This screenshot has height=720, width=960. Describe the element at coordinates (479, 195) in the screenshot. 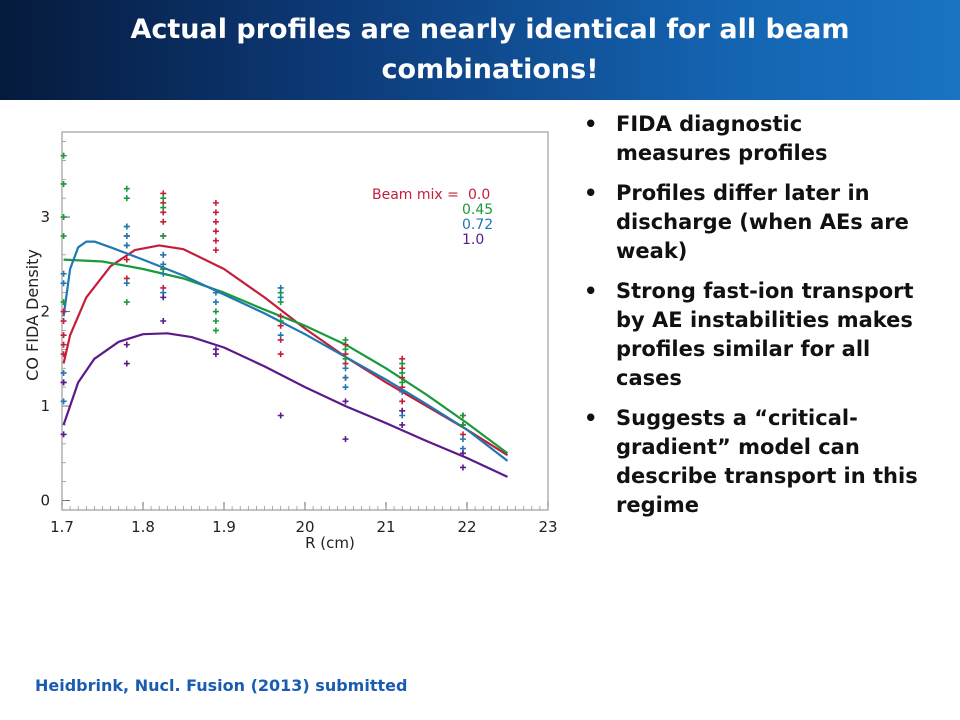

I see `legend-entry-red: 0.0` at that location.